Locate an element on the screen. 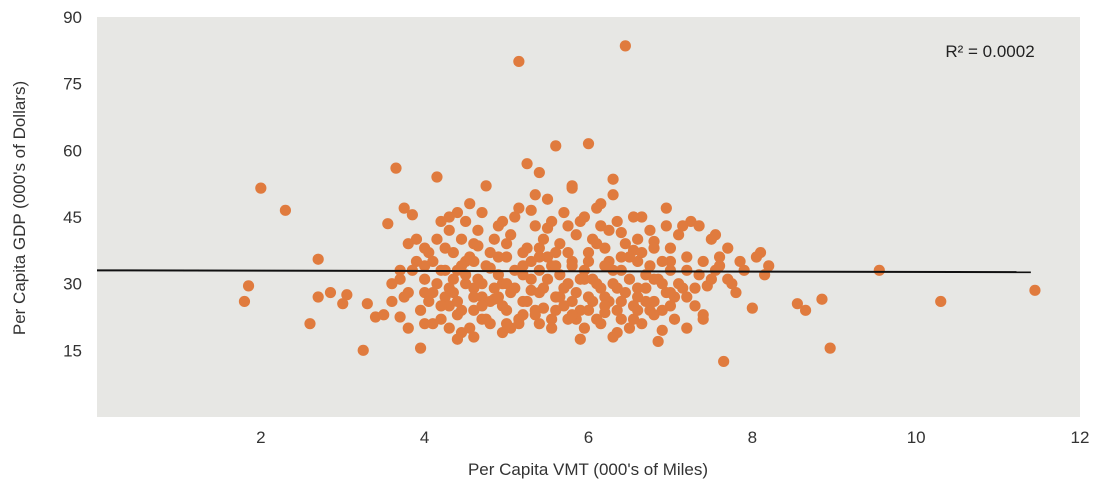 Image resolution: width=1106 pixels, height=485 pixels. trendline is located at coordinates (563, 271).